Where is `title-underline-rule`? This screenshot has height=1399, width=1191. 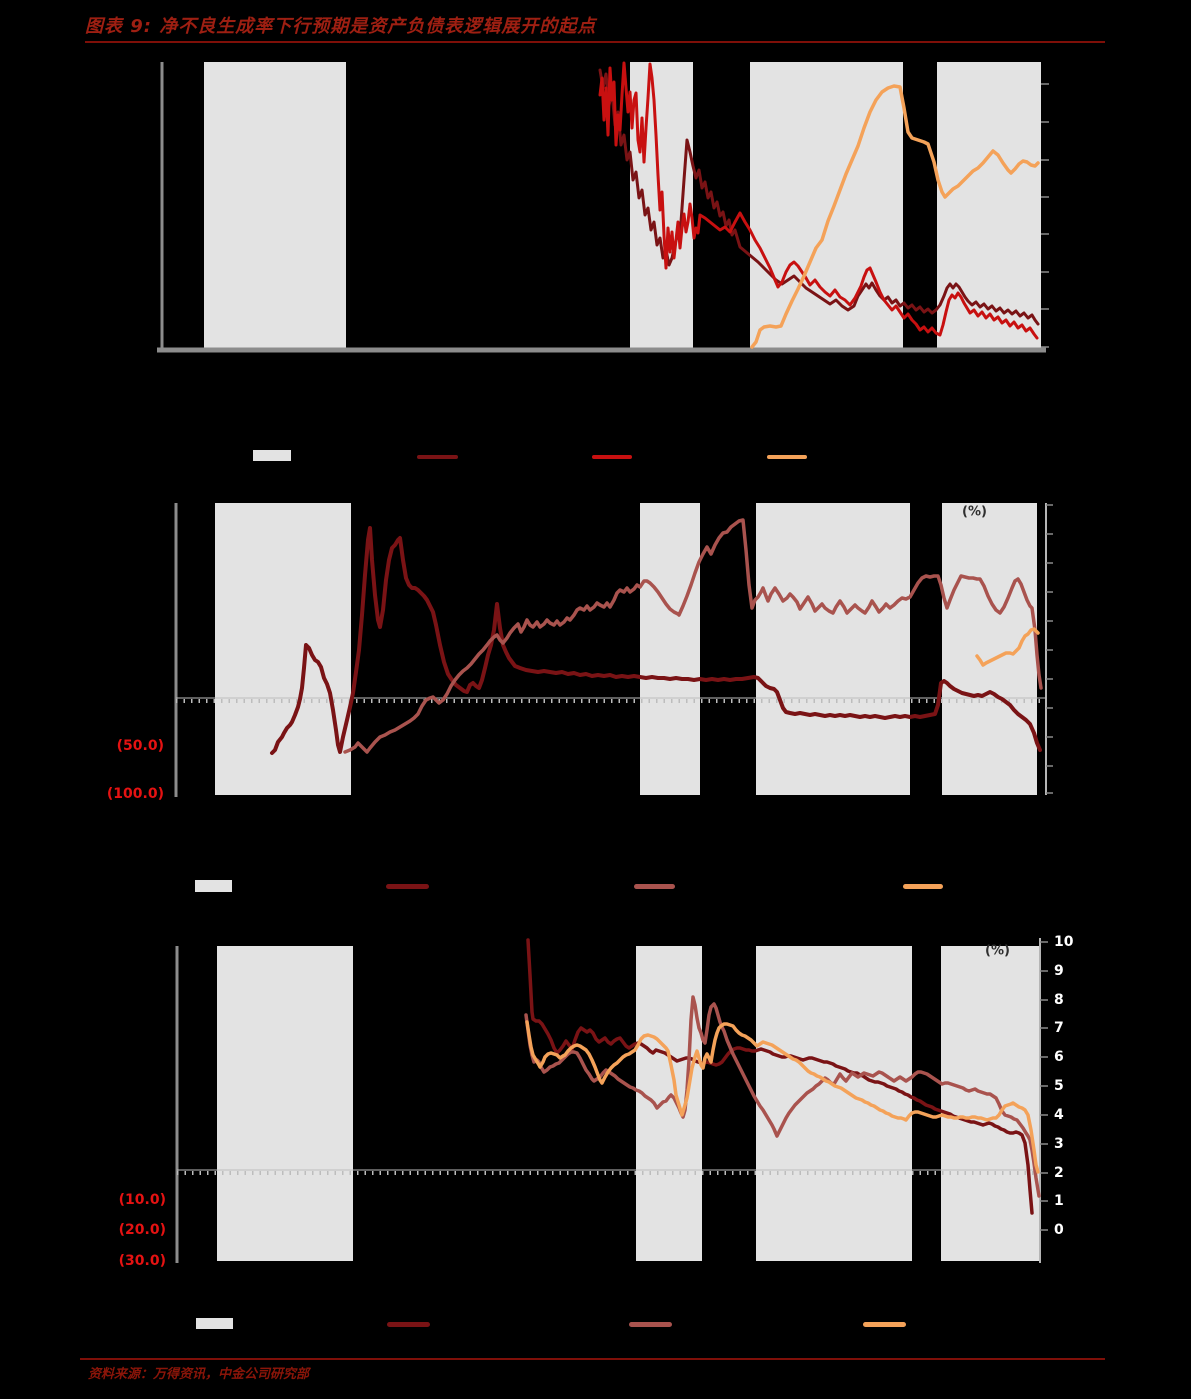 title-underline-rule is located at coordinates (595, 42).